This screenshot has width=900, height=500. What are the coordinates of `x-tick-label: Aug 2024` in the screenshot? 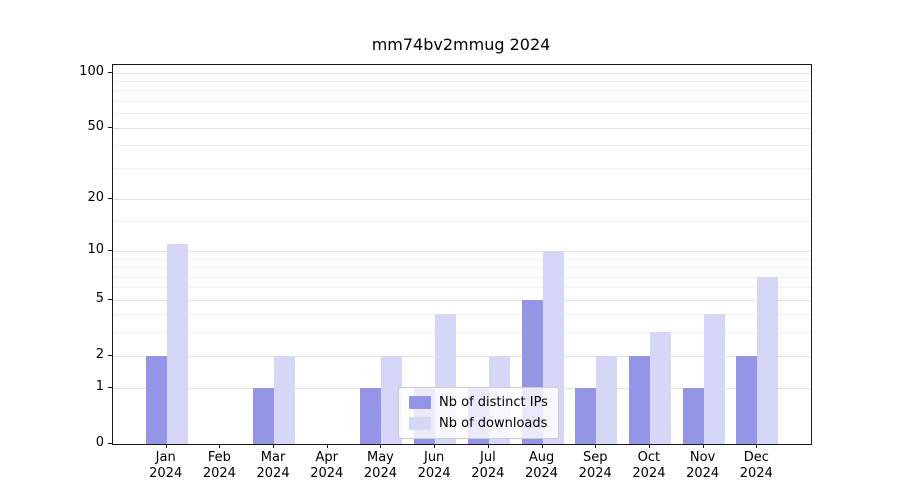 It's located at (542, 466).